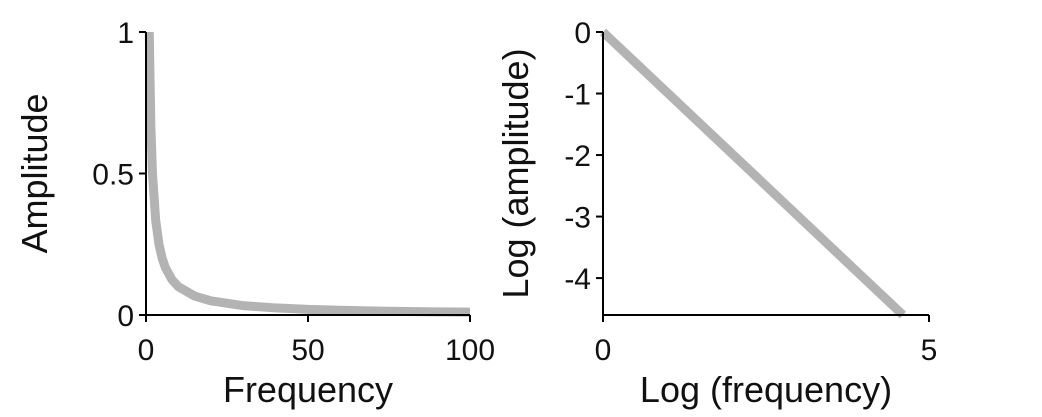 The height and width of the screenshot is (417, 1042). What do you see at coordinates (603, 350) in the screenshot?
I see `chart-2-x-tick-label: 0` at bounding box center [603, 350].